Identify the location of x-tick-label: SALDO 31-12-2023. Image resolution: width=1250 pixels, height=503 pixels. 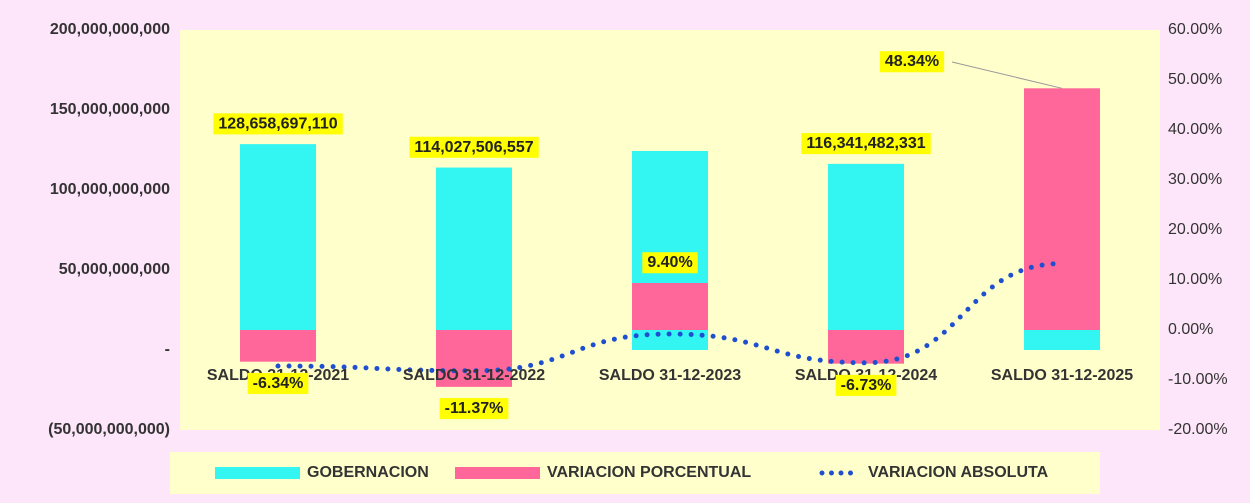
(670, 375).